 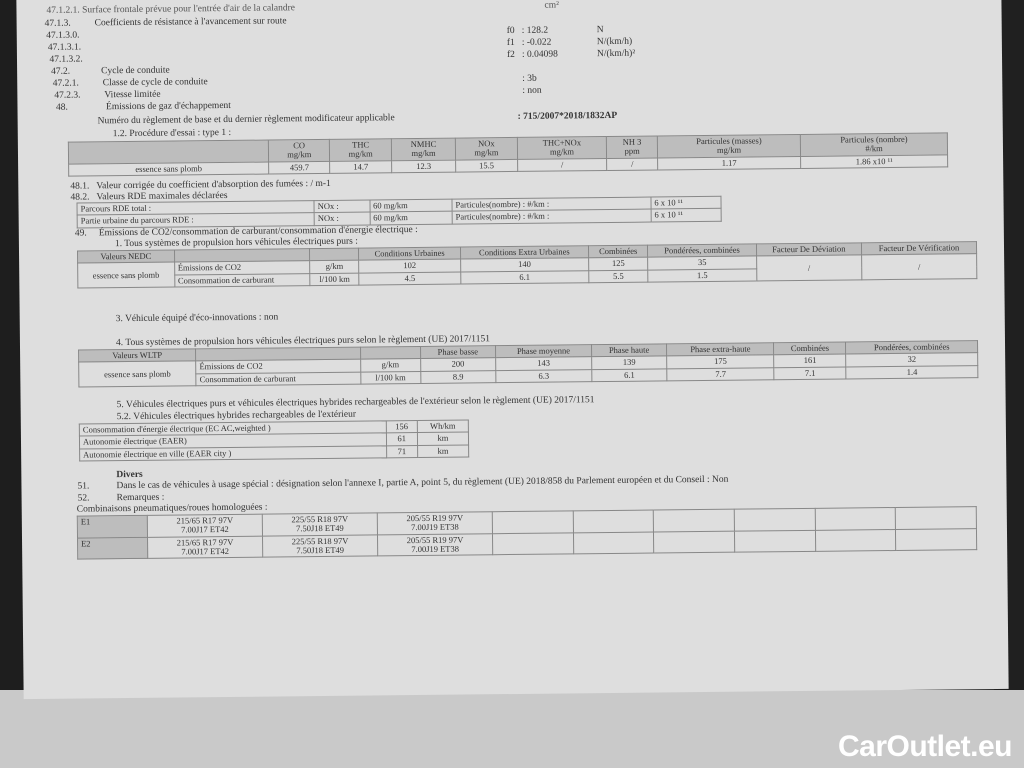 What do you see at coordinates (132, 95) in the screenshot?
I see `line-text: Vitesse limitée` at bounding box center [132, 95].